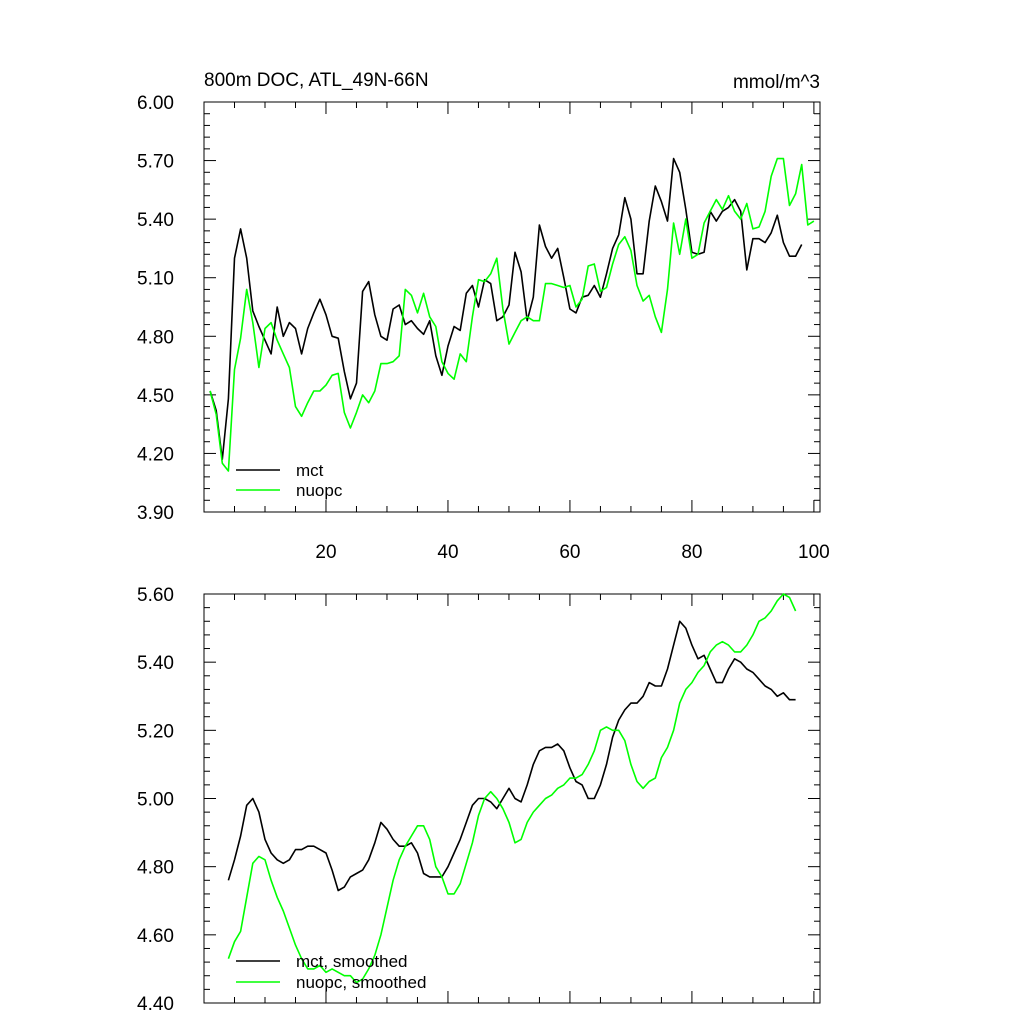  What do you see at coordinates (310, 470) in the screenshot?
I see `legend-label: mct` at bounding box center [310, 470].